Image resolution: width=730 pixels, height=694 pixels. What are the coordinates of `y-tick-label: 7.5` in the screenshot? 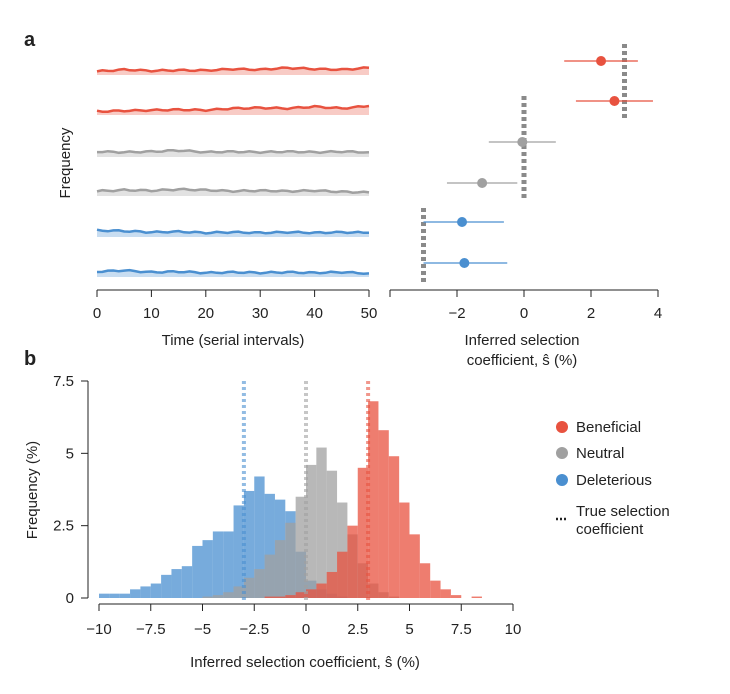 It's located at (63, 381).